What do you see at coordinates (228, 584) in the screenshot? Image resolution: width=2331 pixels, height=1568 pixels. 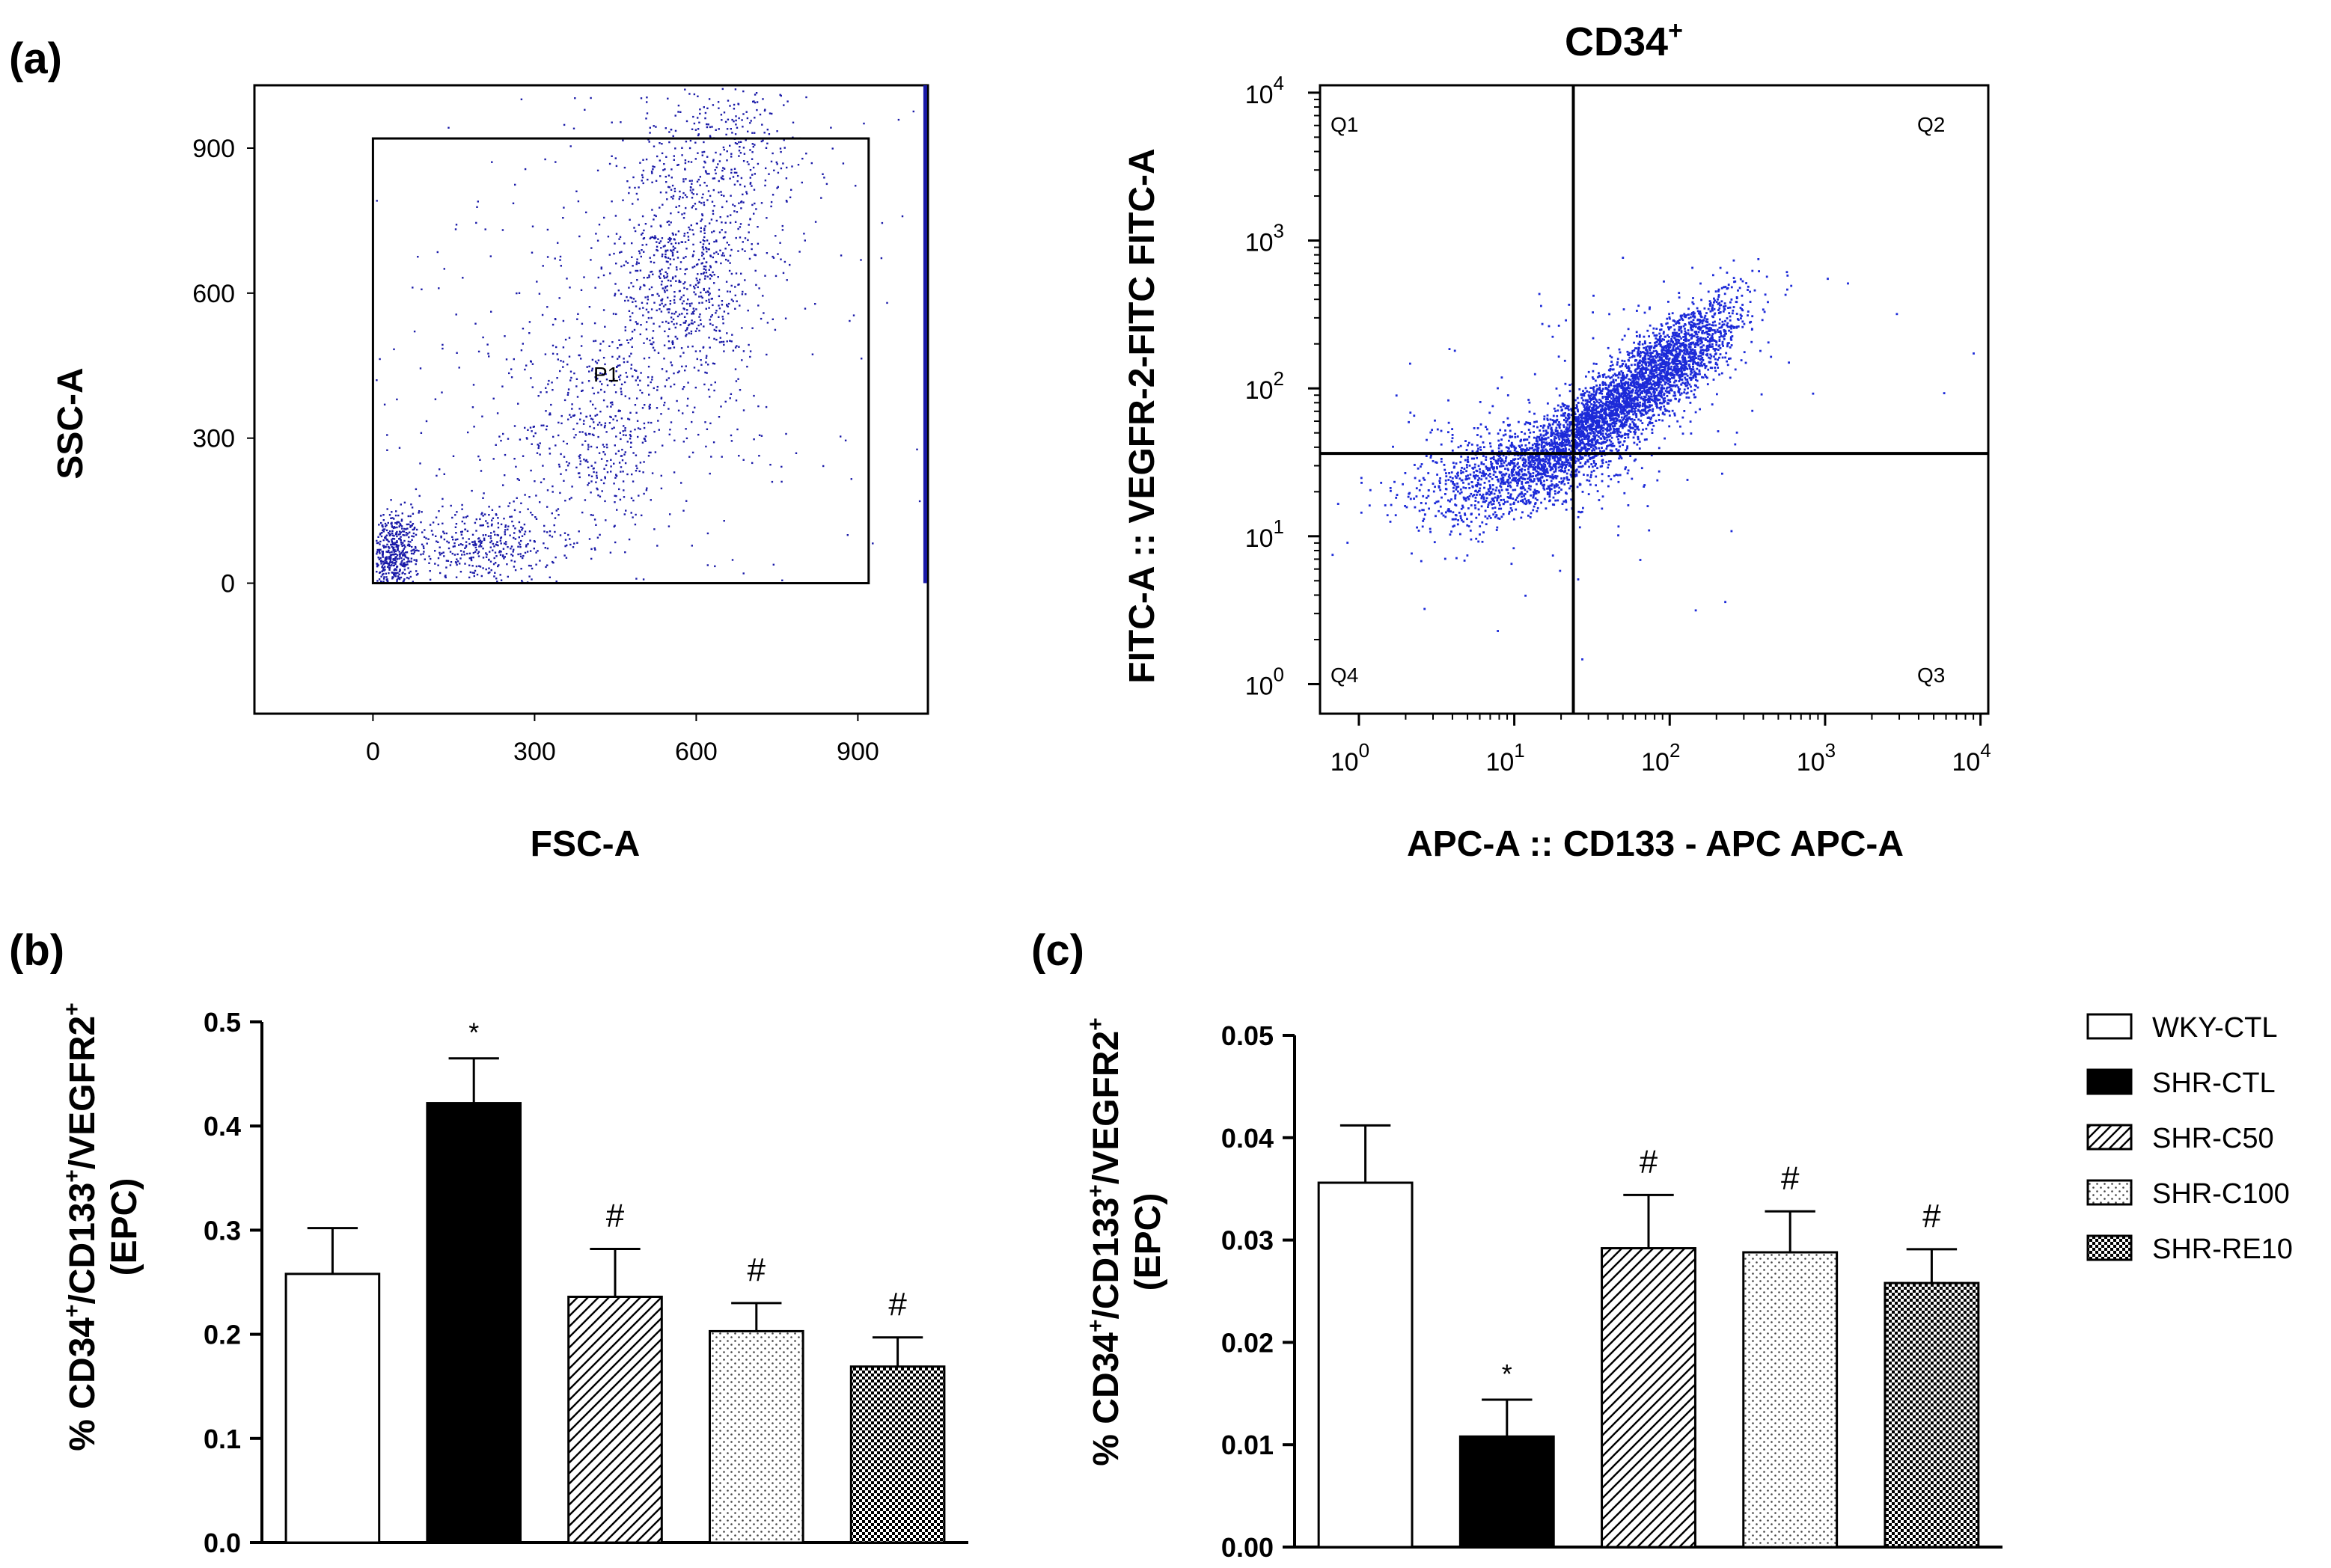 I see `y-tick-label: 0` at bounding box center [228, 584].